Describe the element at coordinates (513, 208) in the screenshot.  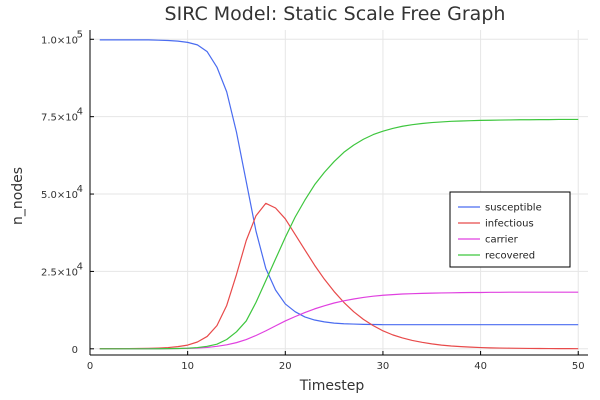
I see `legend-label-susceptible: susceptible` at that location.